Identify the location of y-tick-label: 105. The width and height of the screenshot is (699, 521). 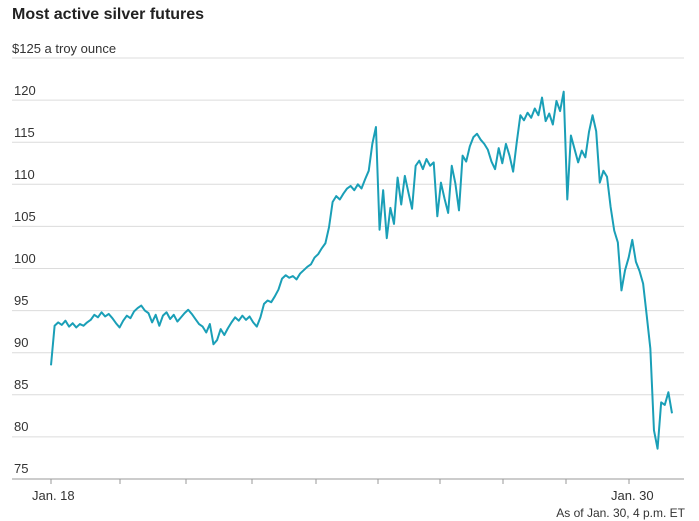
(25, 216).